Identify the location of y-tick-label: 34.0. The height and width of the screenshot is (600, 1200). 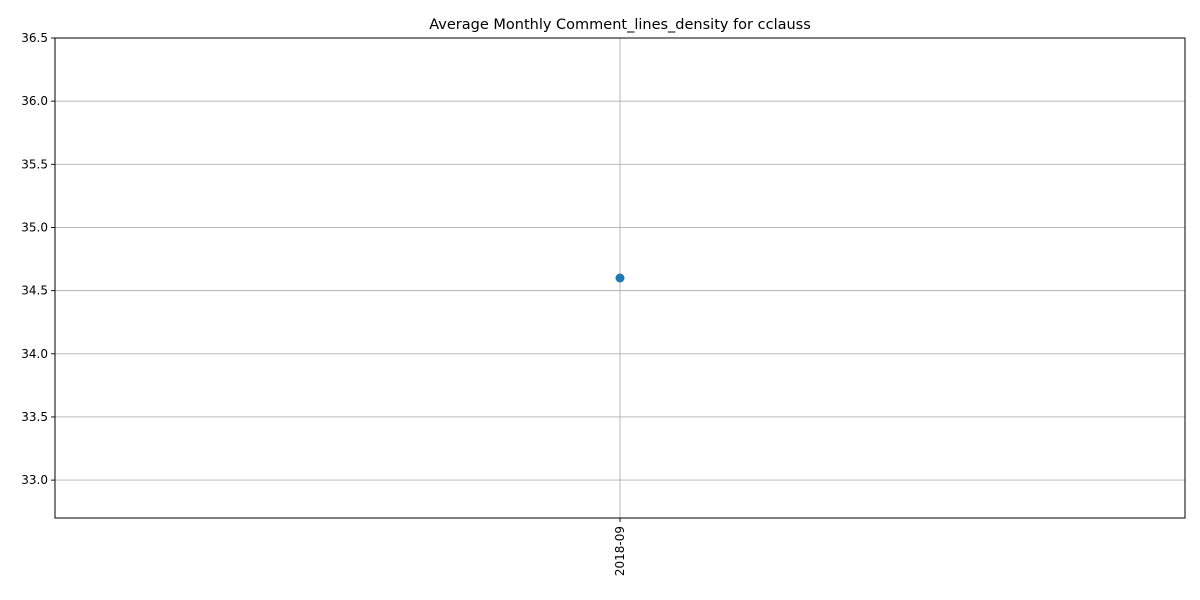
(34, 354).